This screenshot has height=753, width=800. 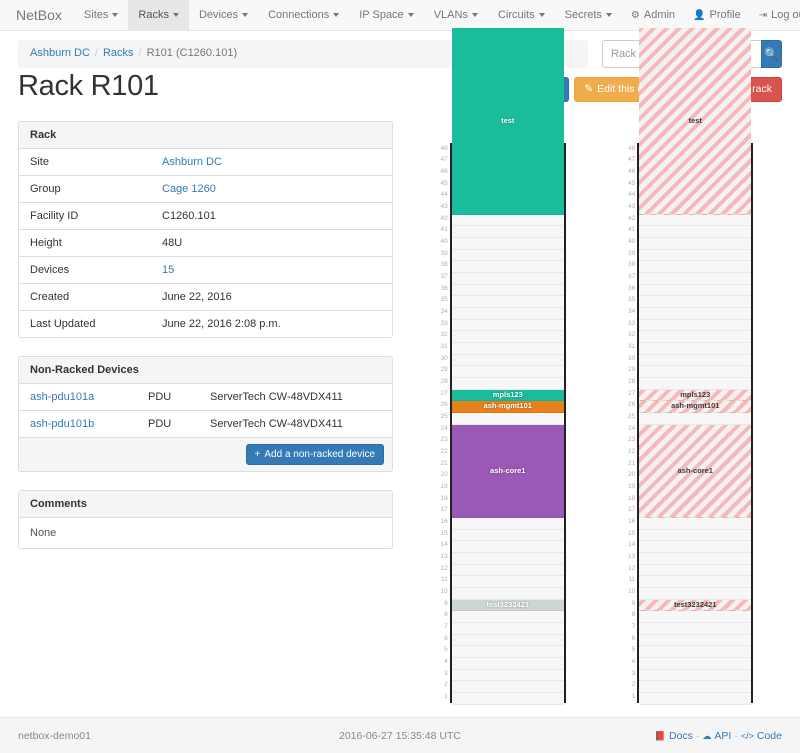 I want to click on nav-item-racks: Racks, so click(x=158, y=15).